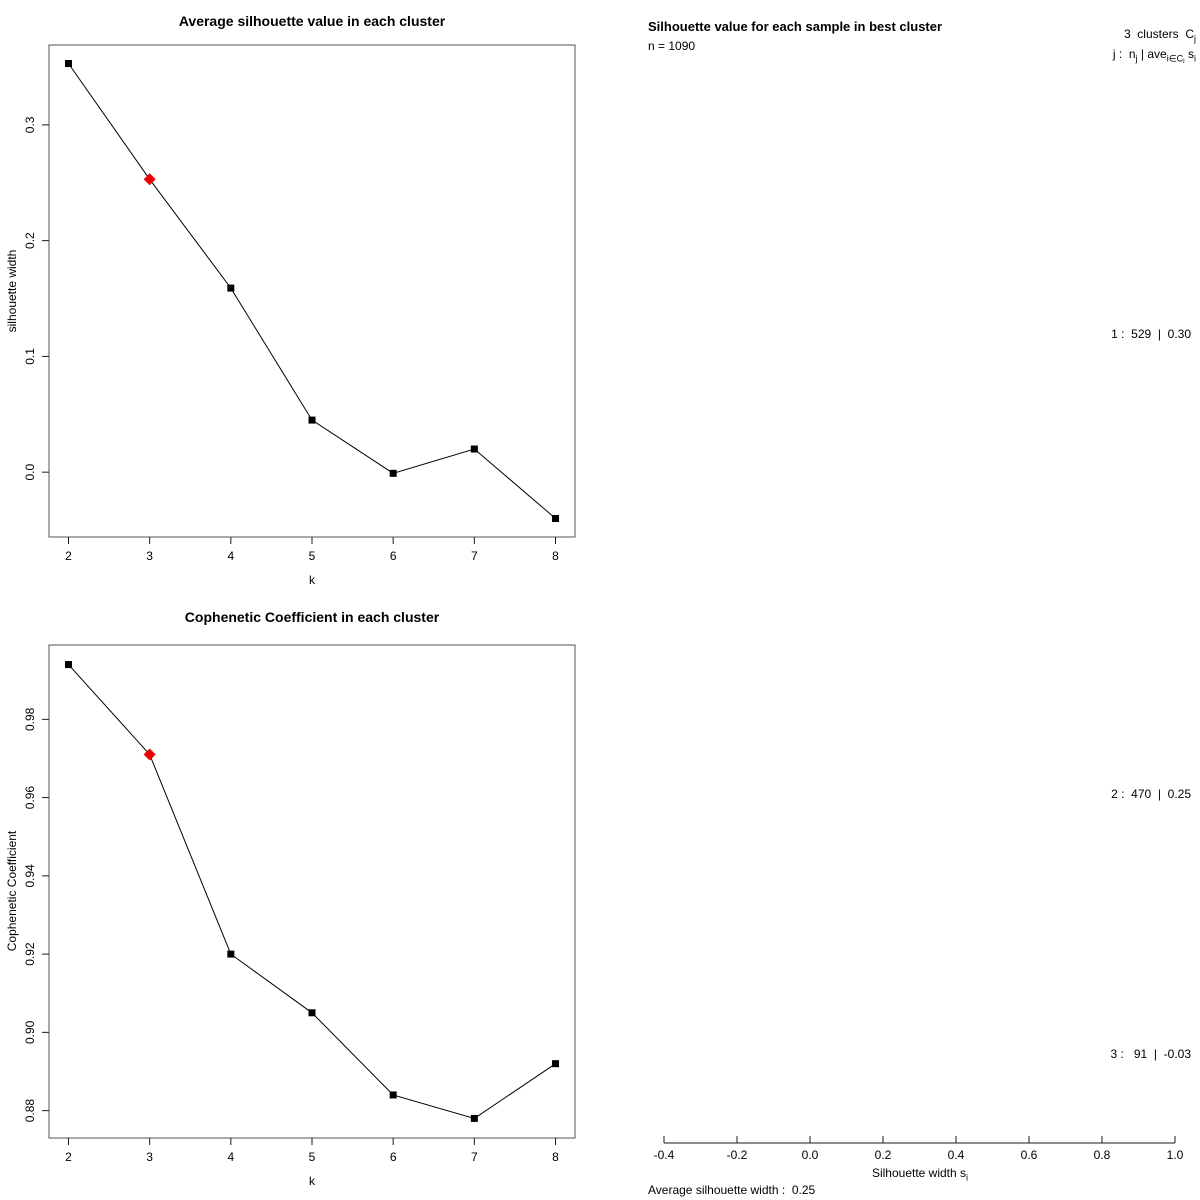 This screenshot has width=1200, height=1200. Describe the element at coordinates (1029, 1155) in the screenshot. I see `x-tick-label: 0.6` at that location.